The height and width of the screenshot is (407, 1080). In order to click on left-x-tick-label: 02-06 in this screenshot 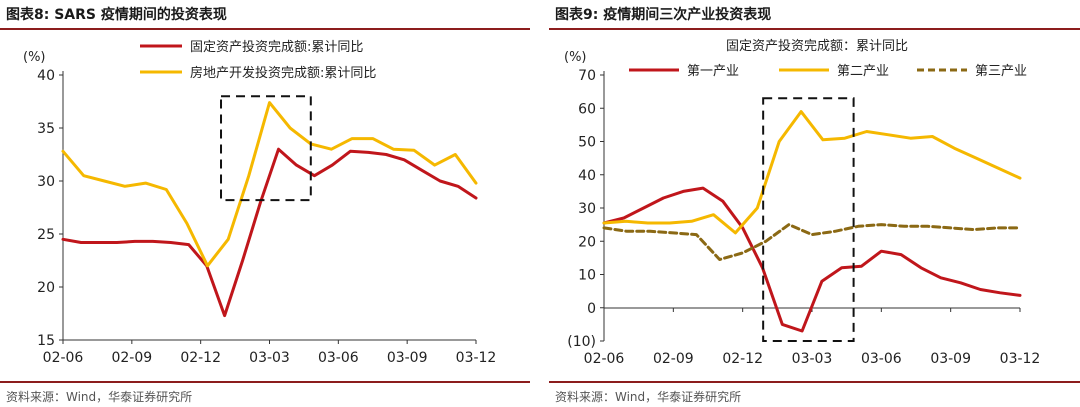, I will do `click(63, 358)`.